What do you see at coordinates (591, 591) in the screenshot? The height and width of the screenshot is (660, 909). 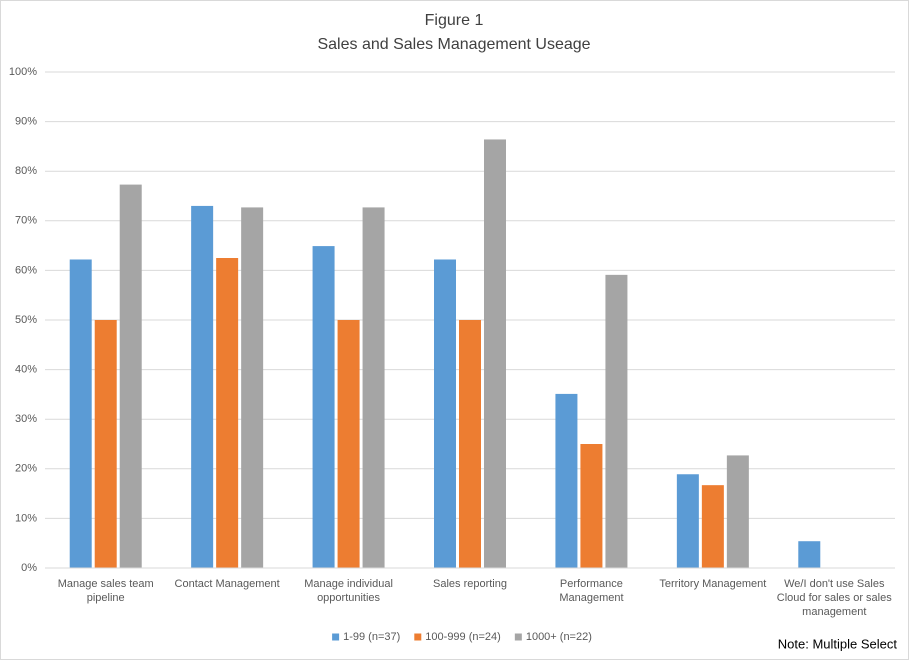 I see `x-tick-label: Performance Management` at bounding box center [591, 591].